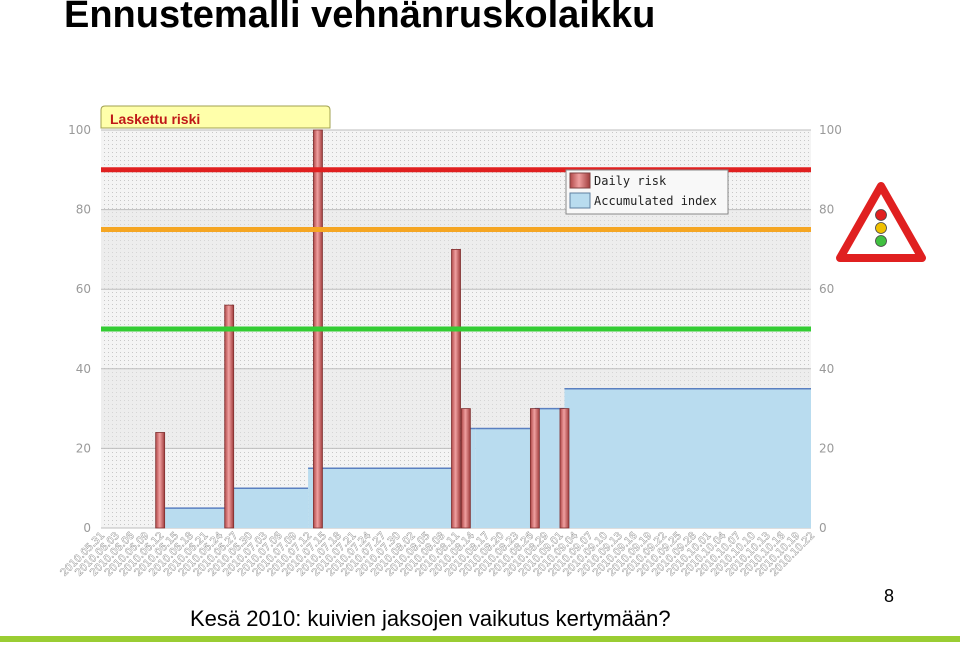 The image size is (960, 645). I want to click on legend-swatch-accumulated-index, so click(580, 200).